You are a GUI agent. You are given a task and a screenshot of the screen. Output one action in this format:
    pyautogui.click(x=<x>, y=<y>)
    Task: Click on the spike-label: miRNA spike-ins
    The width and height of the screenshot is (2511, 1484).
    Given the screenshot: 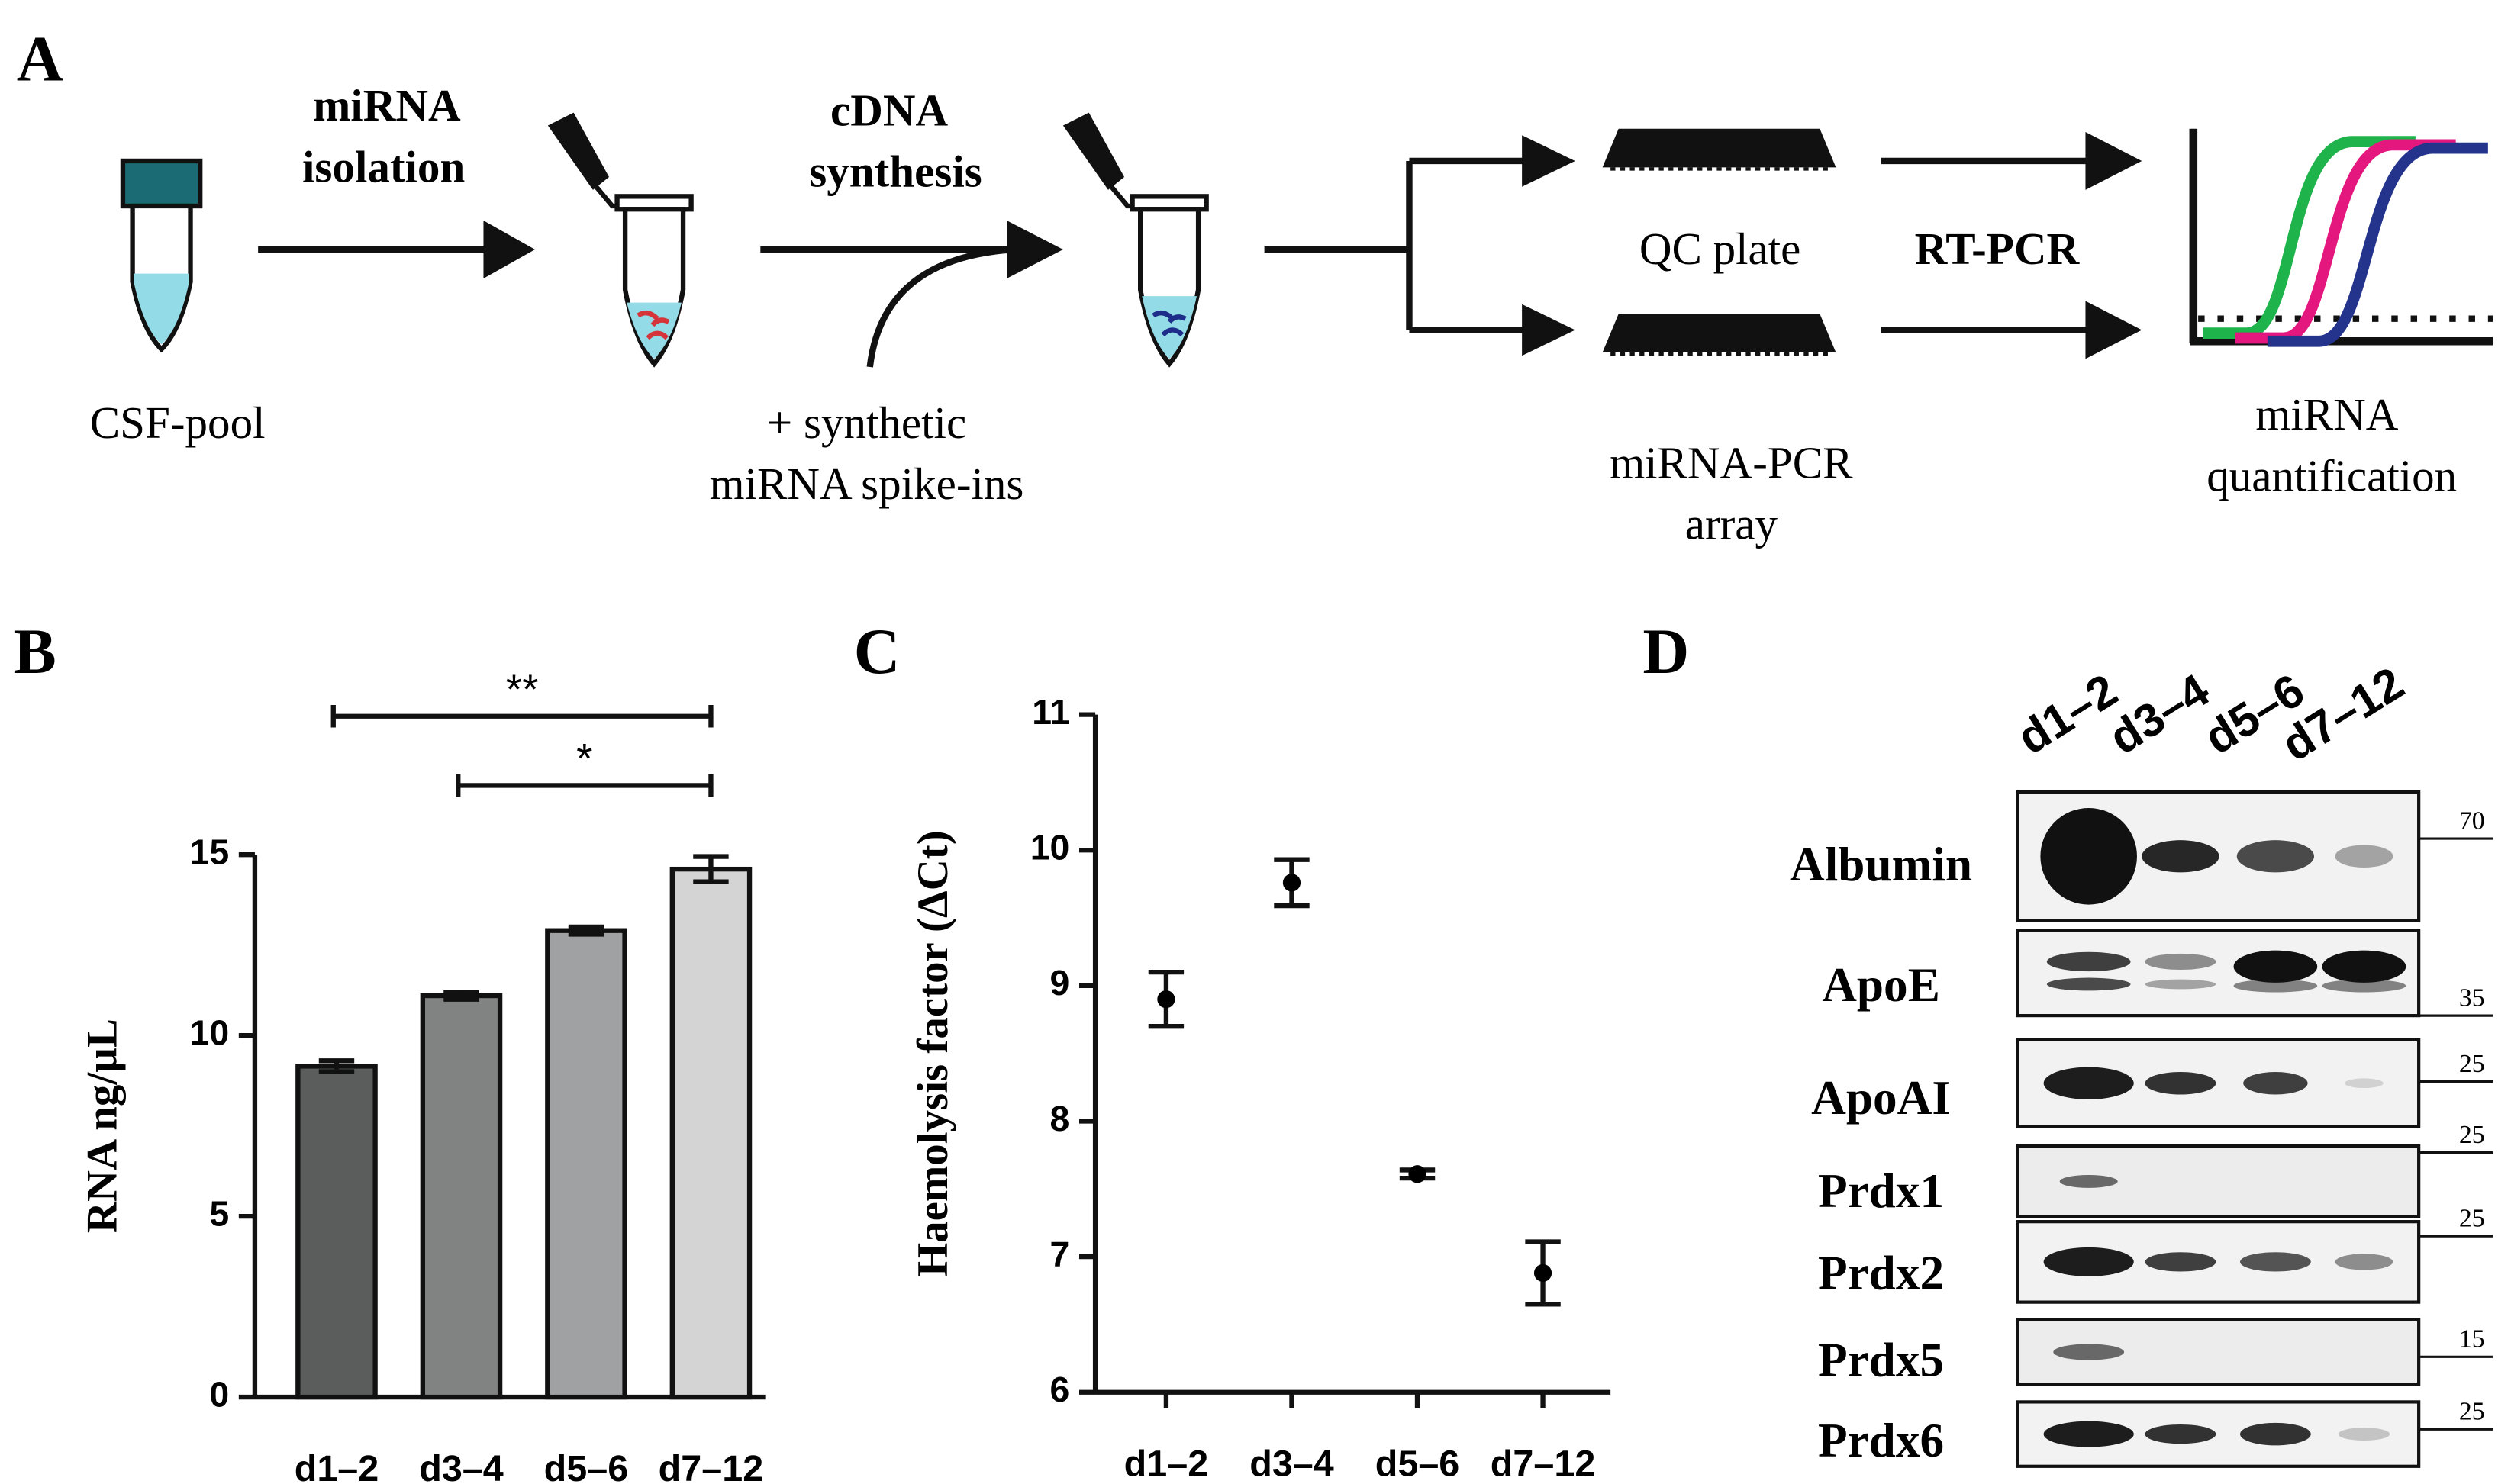 What is the action you would take?
    pyautogui.click(x=867, y=484)
    